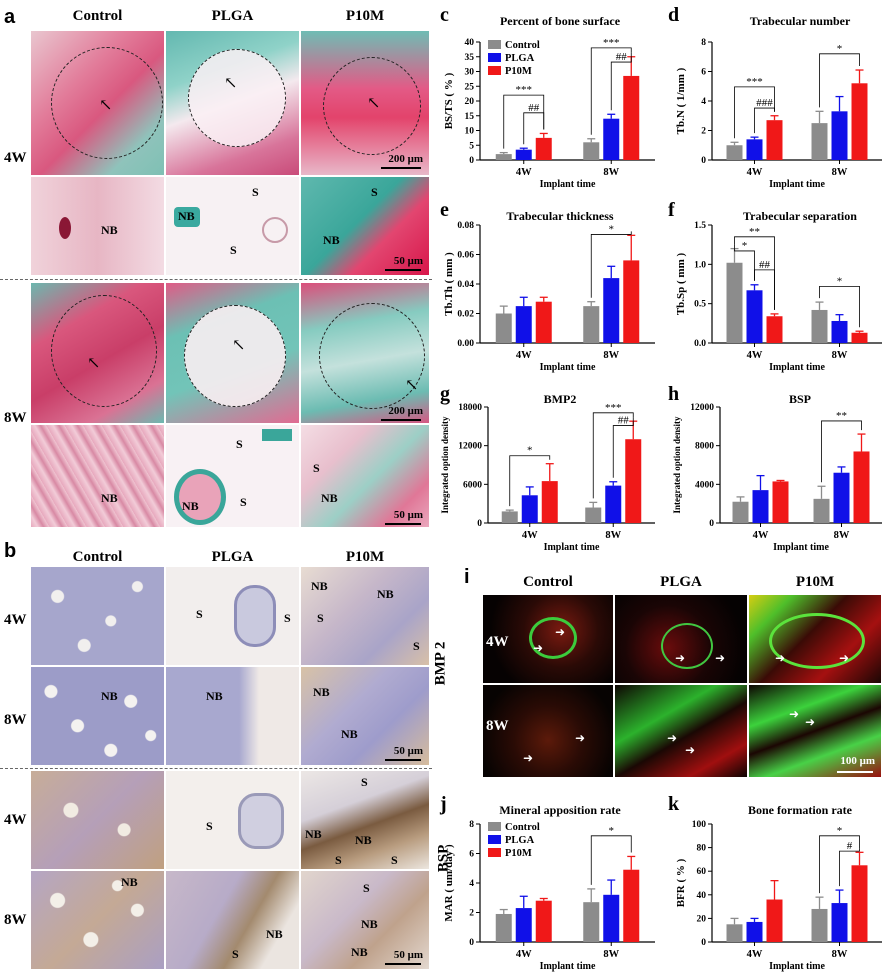 The width and height of the screenshot is (890, 978). Describe the element at coordinates (797, 184) in the screenshot. I see `chart-d-xlabel: Implant time` at that location.